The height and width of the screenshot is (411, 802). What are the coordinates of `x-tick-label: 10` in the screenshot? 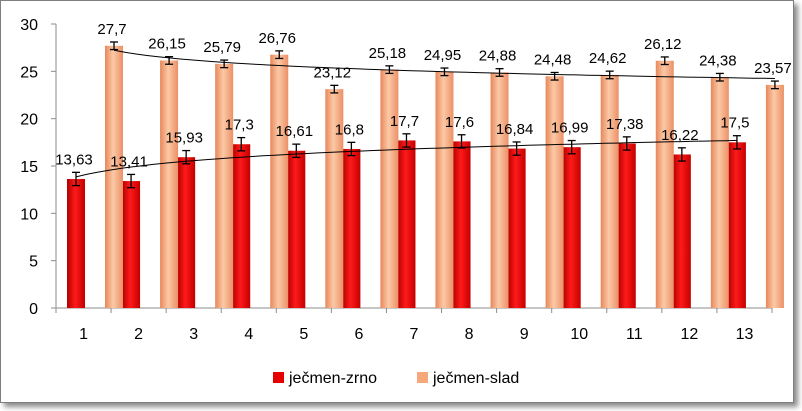 It's located at (579, 334).